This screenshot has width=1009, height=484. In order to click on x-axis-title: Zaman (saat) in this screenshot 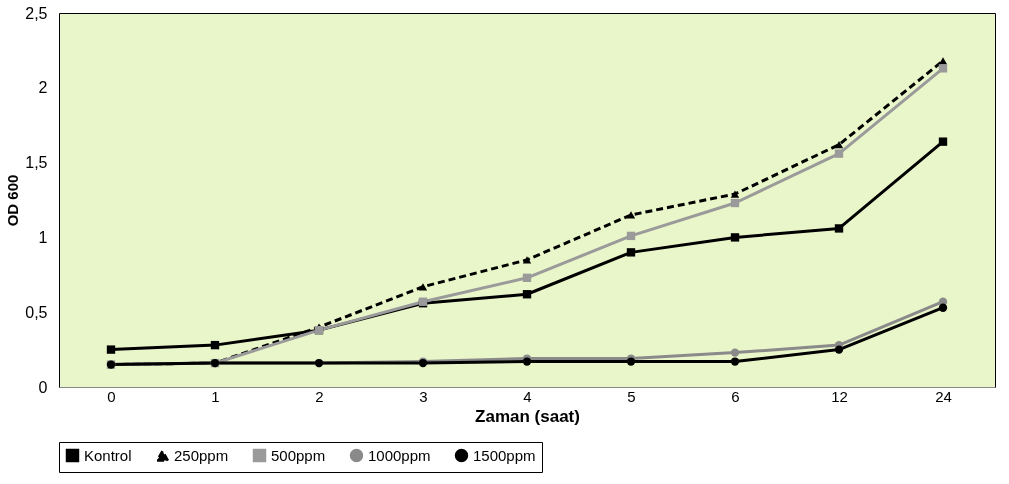, I will do `click(527, 416)`.